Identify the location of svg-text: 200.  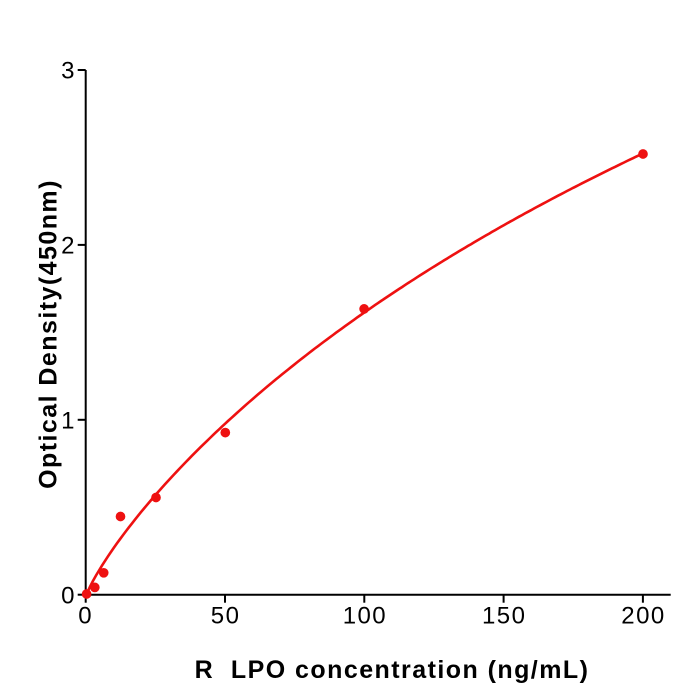
(643, 616).